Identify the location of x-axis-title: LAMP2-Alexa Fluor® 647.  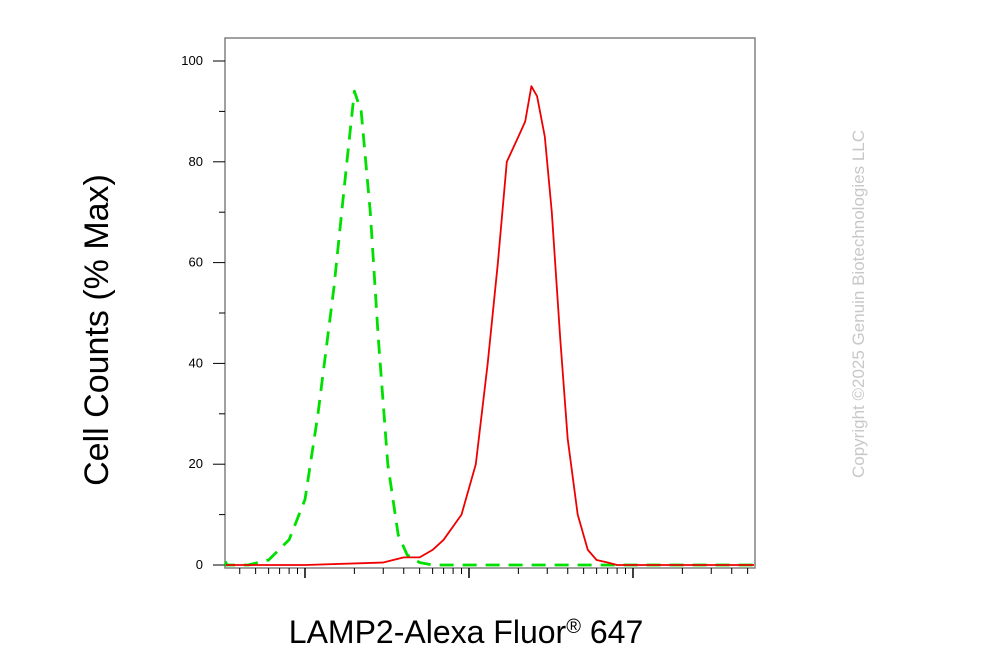
(466, 632).